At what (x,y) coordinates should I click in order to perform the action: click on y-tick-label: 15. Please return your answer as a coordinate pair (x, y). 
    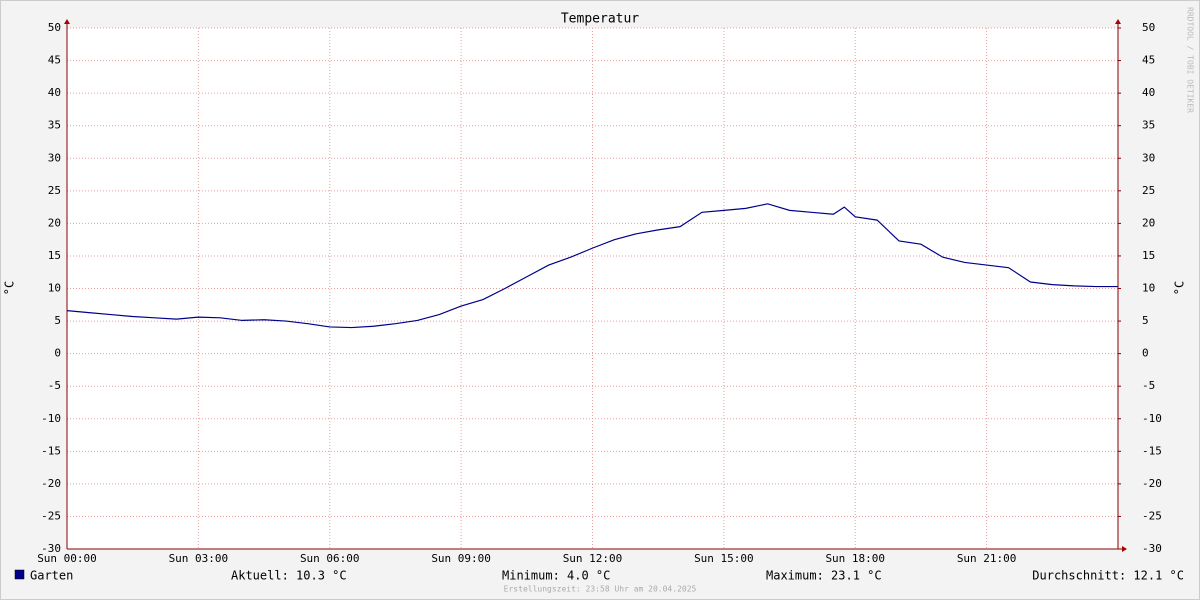
    Looking at the image, I should click on (54, 255).